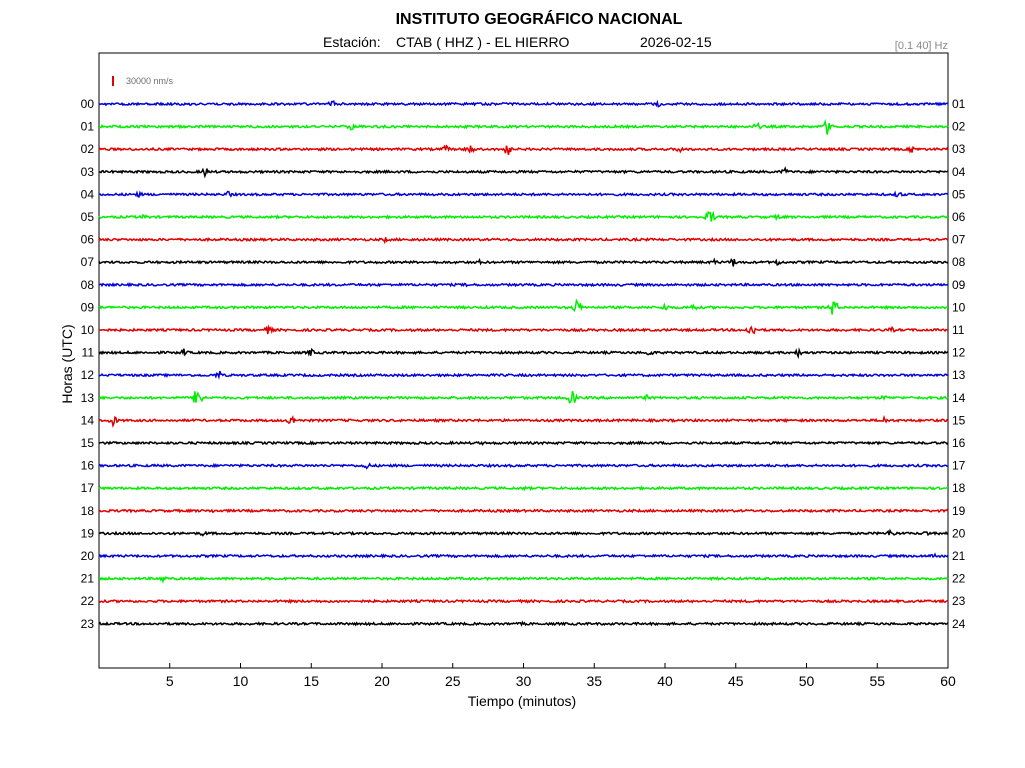 This screenshot has width=1025, height=768. What do you see at coordinates (88, 262) in the screenshot?
I see `hour-label-left: 07` at bounding box center [88, 262].